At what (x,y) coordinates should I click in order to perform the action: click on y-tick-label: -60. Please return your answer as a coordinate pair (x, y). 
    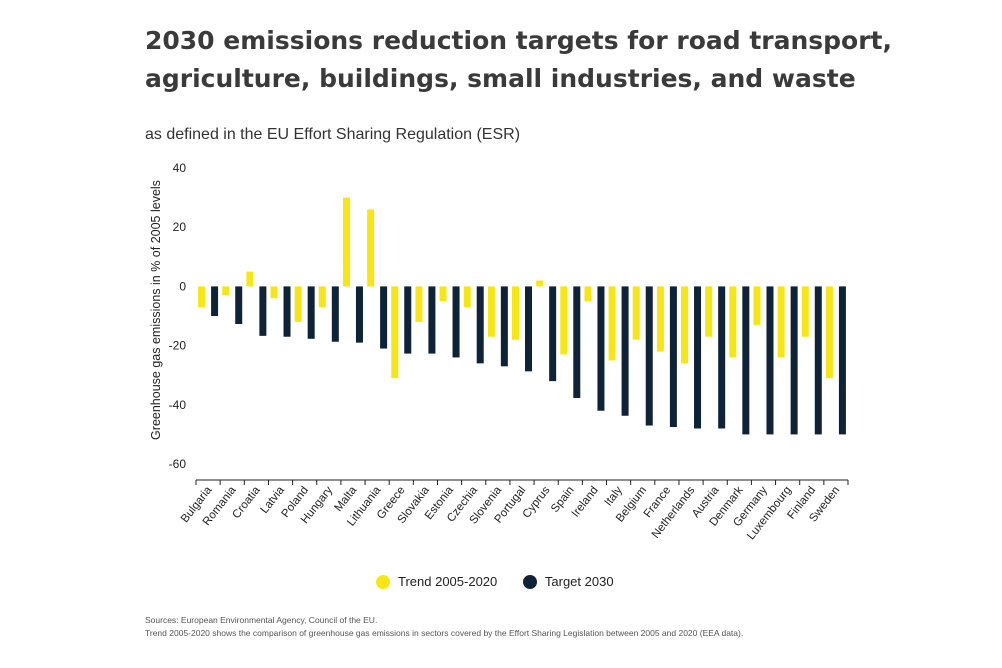
    Looking at the image, I should click on (178, 464).